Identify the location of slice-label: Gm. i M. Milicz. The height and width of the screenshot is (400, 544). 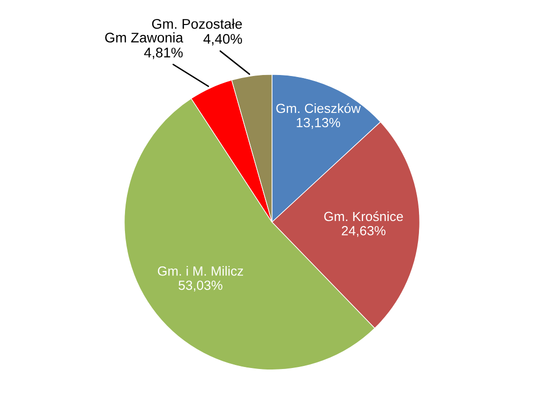
(201, 271).